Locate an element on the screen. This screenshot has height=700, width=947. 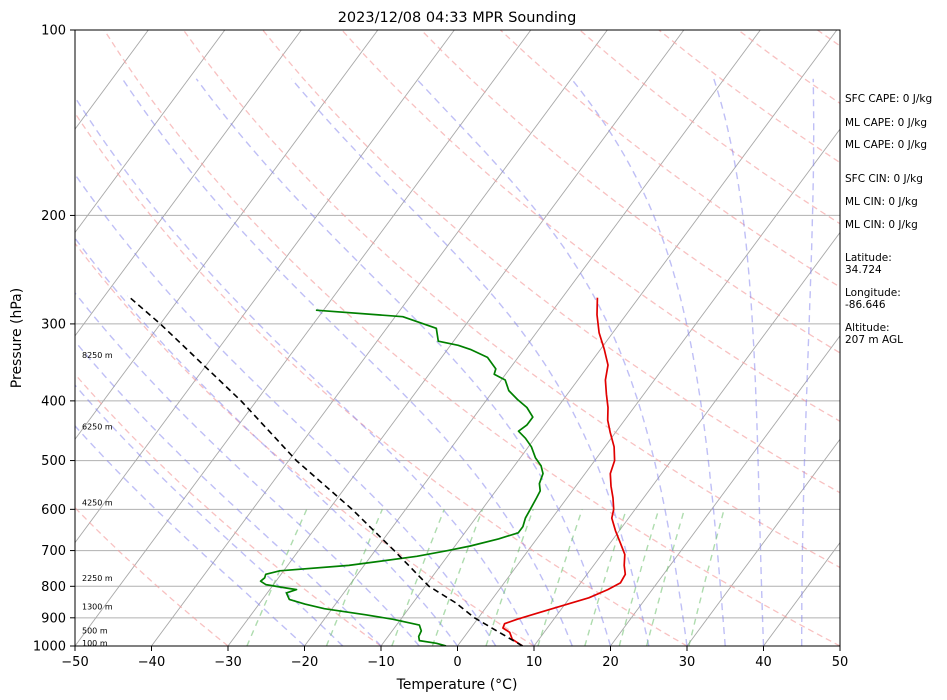
height-label: 2250 m is located at coordinates (97, 578).